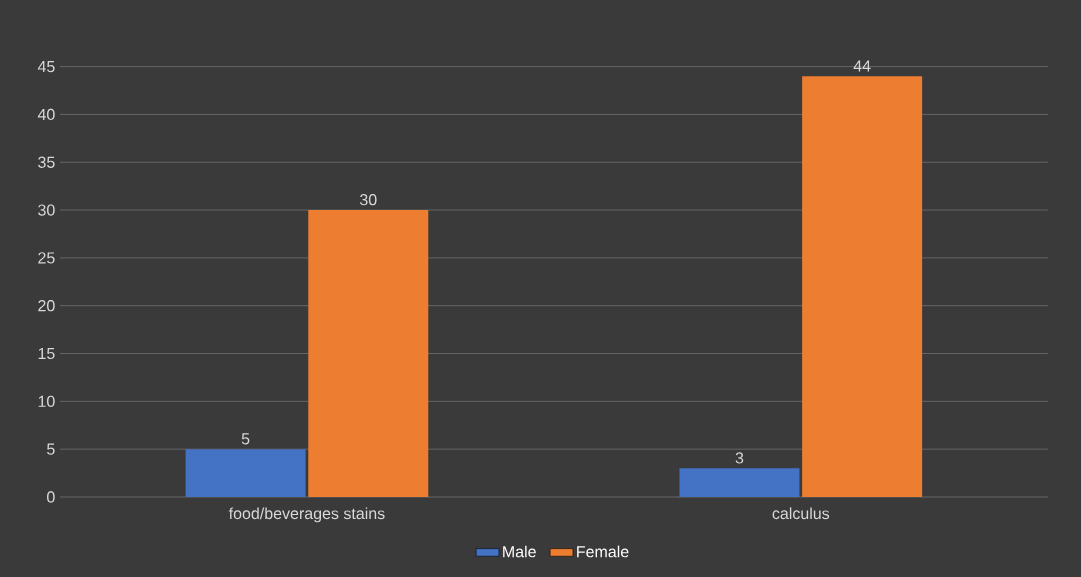 This screenshot has width=1081, height=577. I want to click on legend-label: Female, so click(603, 551).